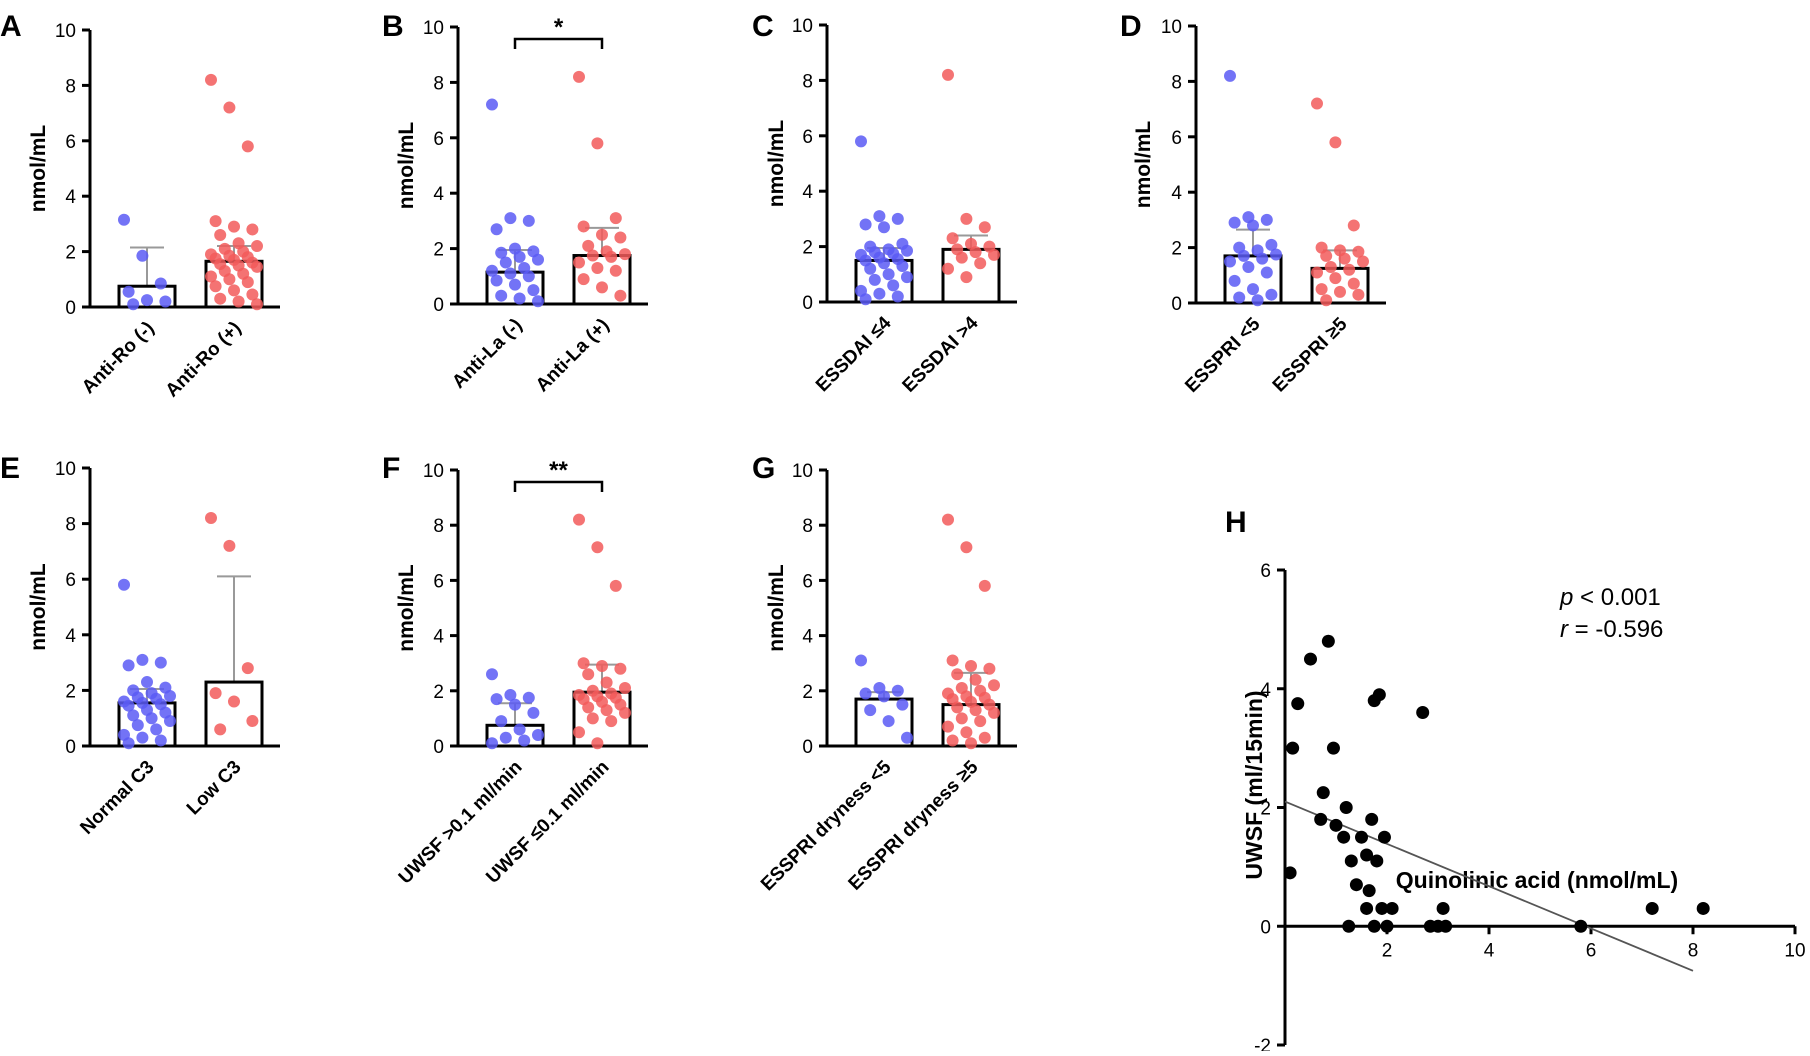 This screenshot has height=1056, width=1810. Describe the element at coordinates (140, 645) in the screenshot. I see `panel-e: E 0 2 4 6 8 10 nmol/mL Normal C3 Low C3` at that location.